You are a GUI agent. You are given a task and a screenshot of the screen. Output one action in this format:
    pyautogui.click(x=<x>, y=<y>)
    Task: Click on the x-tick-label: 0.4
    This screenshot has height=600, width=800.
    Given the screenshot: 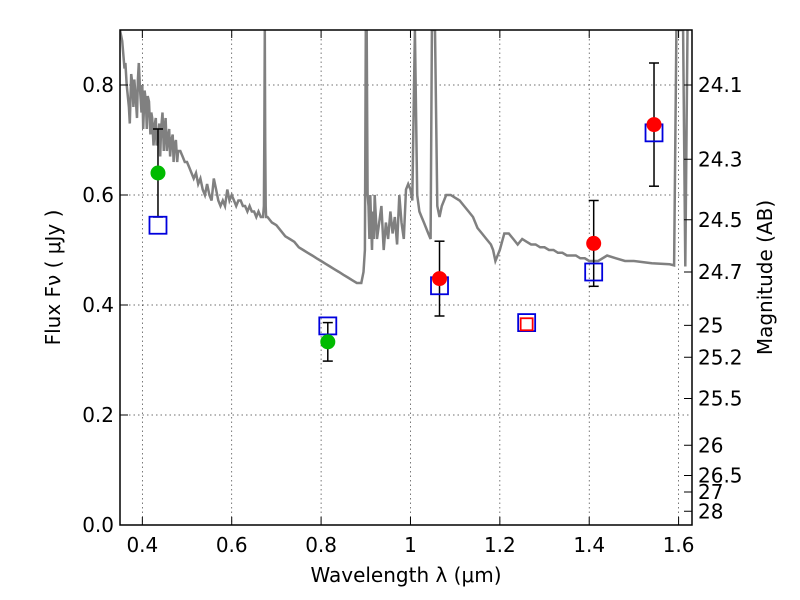 What is the action you would take?
    pyautogui.click(x=142, y=545)
    